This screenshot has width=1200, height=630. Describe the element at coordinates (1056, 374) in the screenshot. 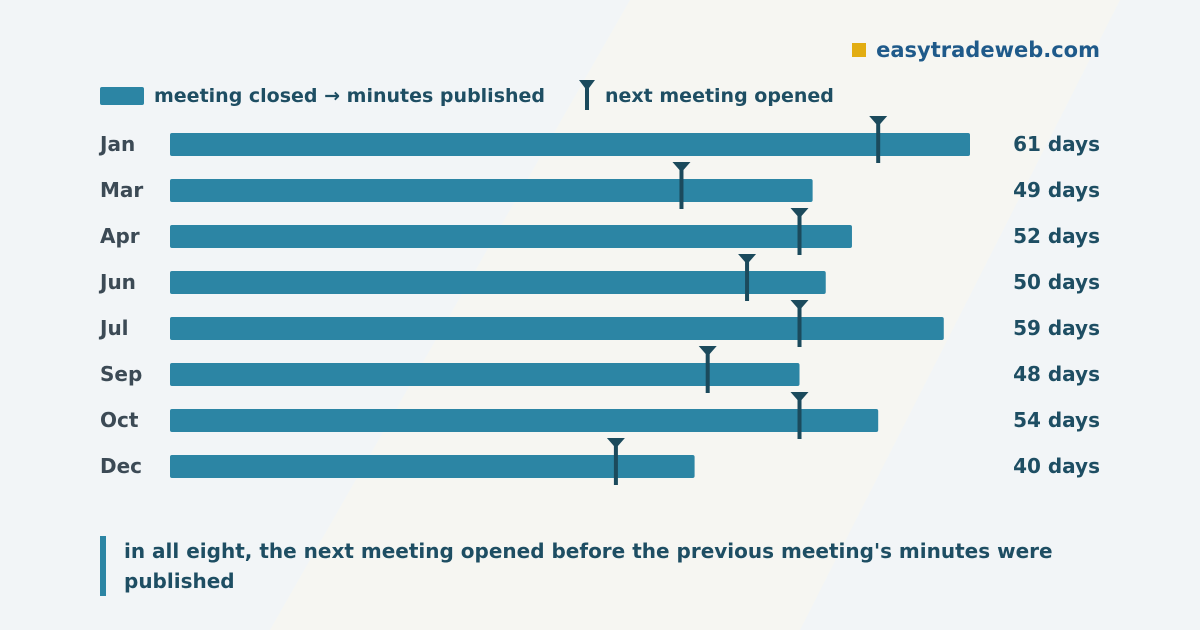

I see `value-label-sep: 48 days` at that location.